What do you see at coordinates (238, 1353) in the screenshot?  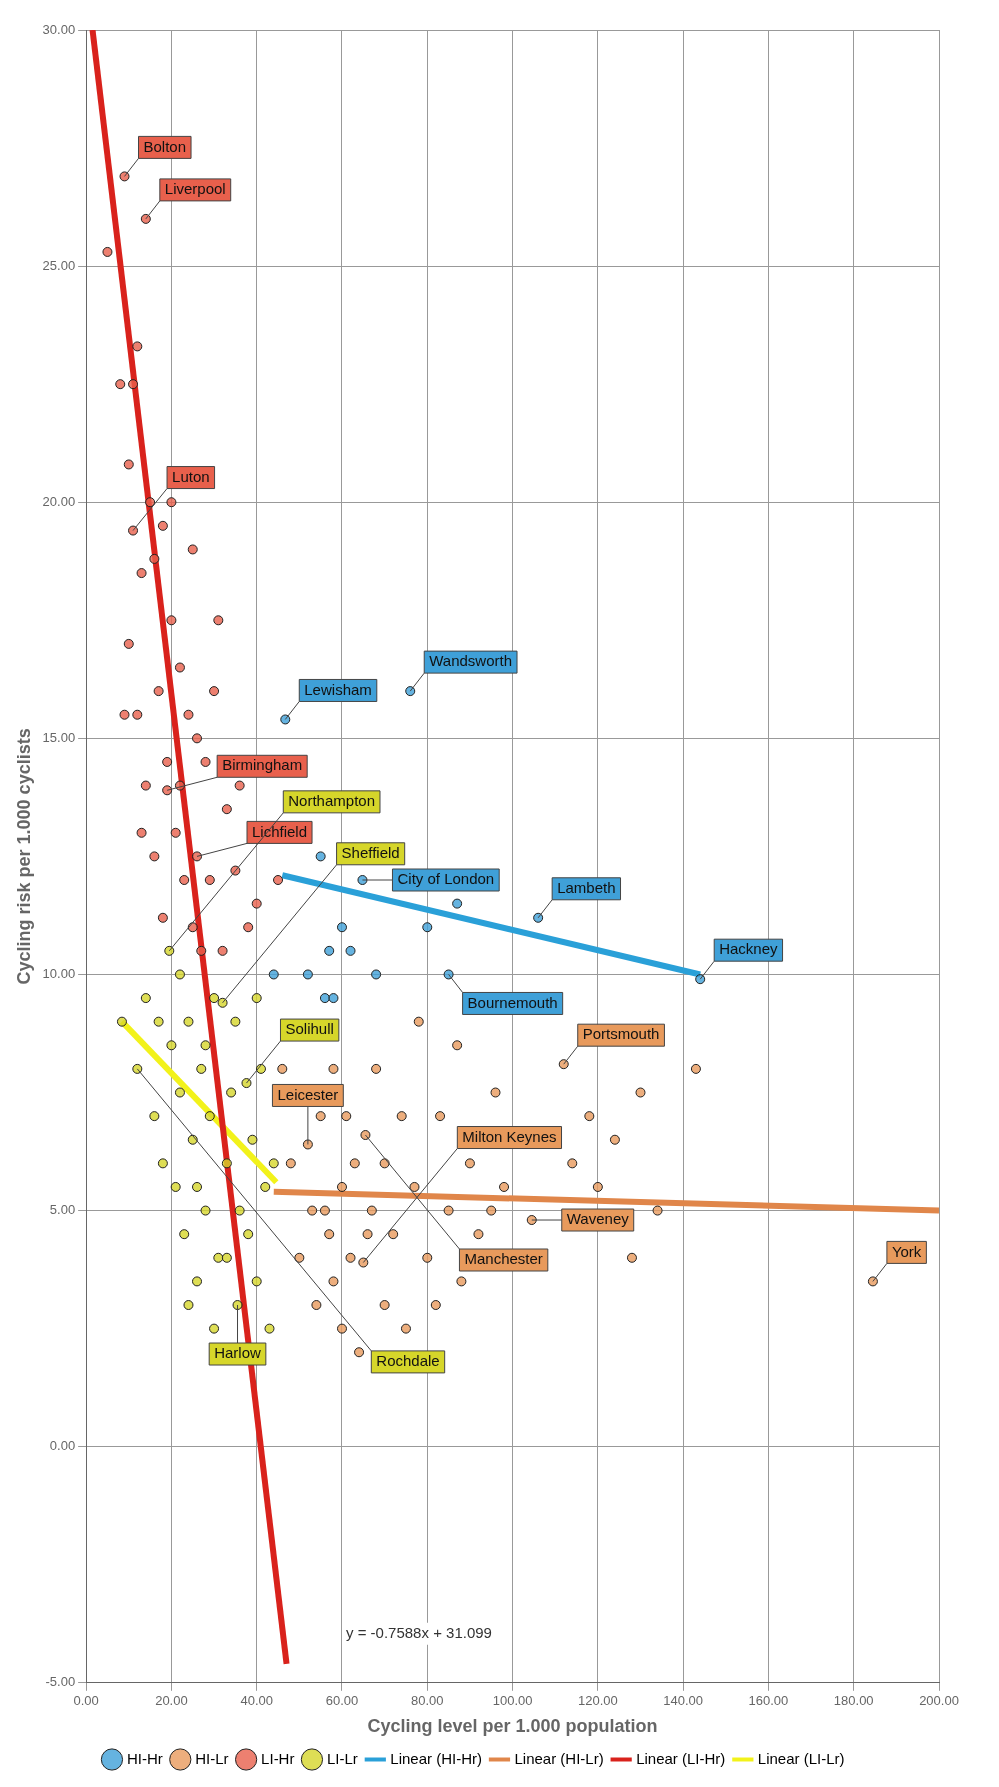 I see `annotation: Harlow` at bounding box center [238, 1353].